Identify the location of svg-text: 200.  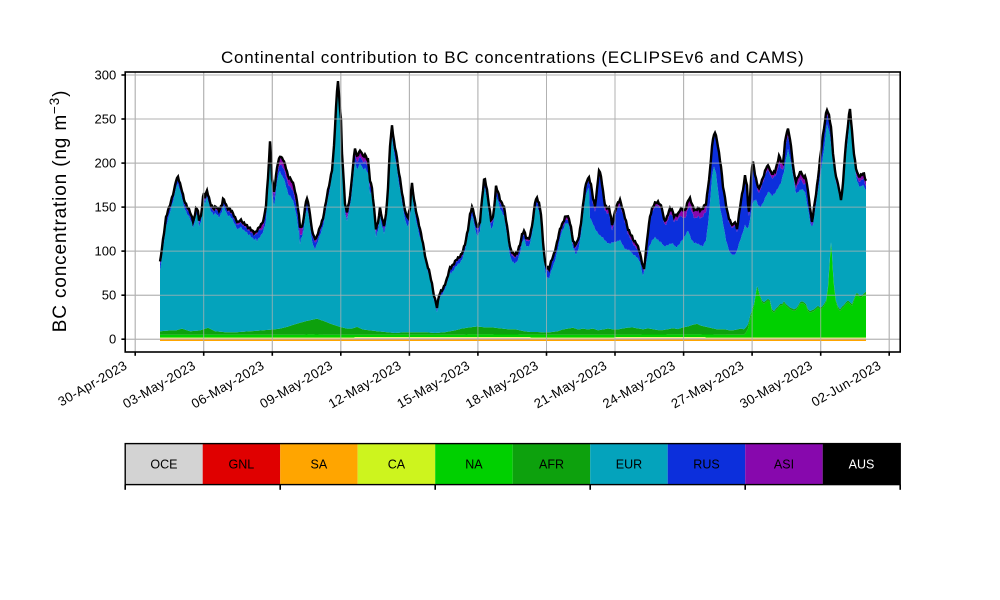
(105, 163).